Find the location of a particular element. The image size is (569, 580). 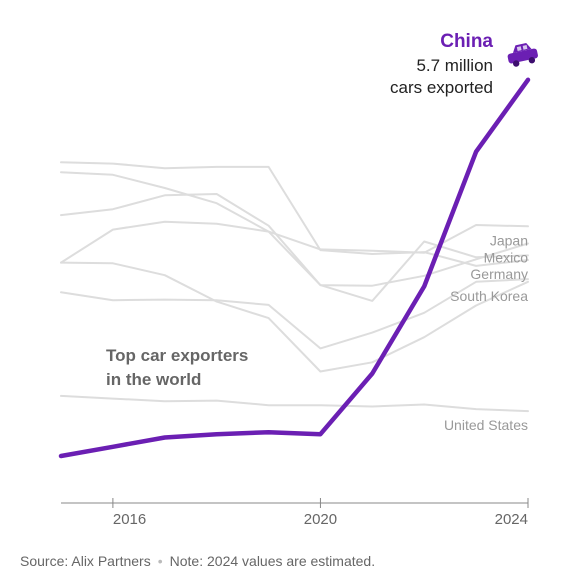

series-label-mexico: Mexico is located at coordinates (506, 258).